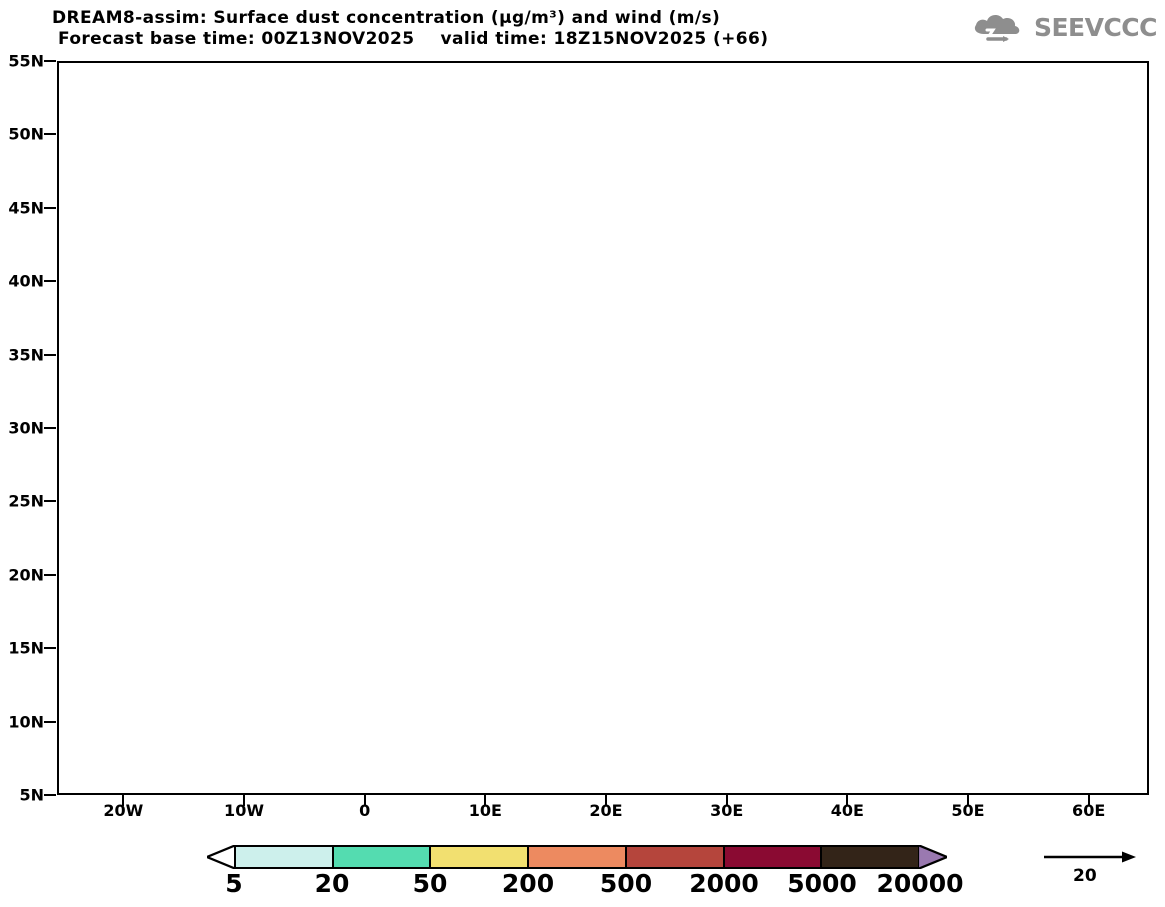 This screenshot has width=1165, height=907. What do you see at coordinates (1085, 876) in the screenshot?
I see `wind-scale-label: 20` at bounding box center [1085, 876].